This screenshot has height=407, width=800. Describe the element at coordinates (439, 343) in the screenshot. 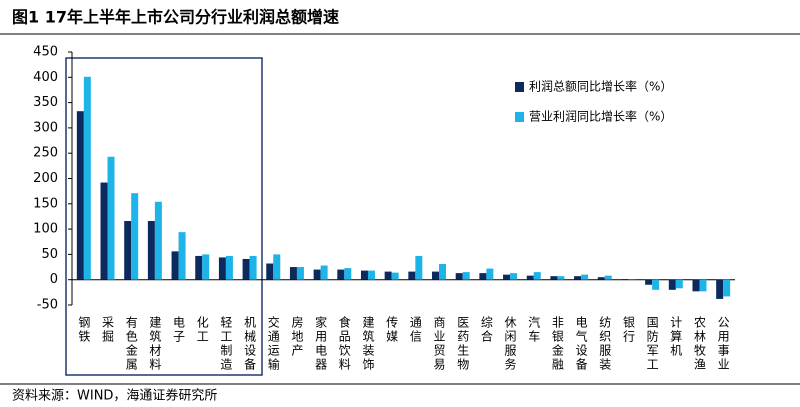

I see `x-tick-label: 商业贸易` at that location.